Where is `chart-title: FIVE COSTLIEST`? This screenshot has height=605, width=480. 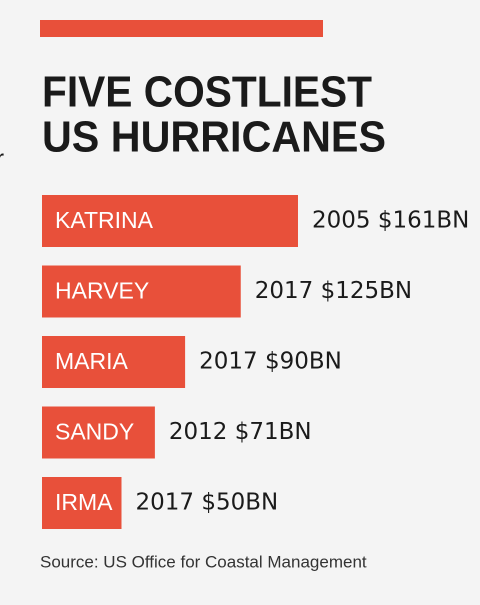
chart-title: FIVE COSTLIEST is located at coordinates (207, 92).